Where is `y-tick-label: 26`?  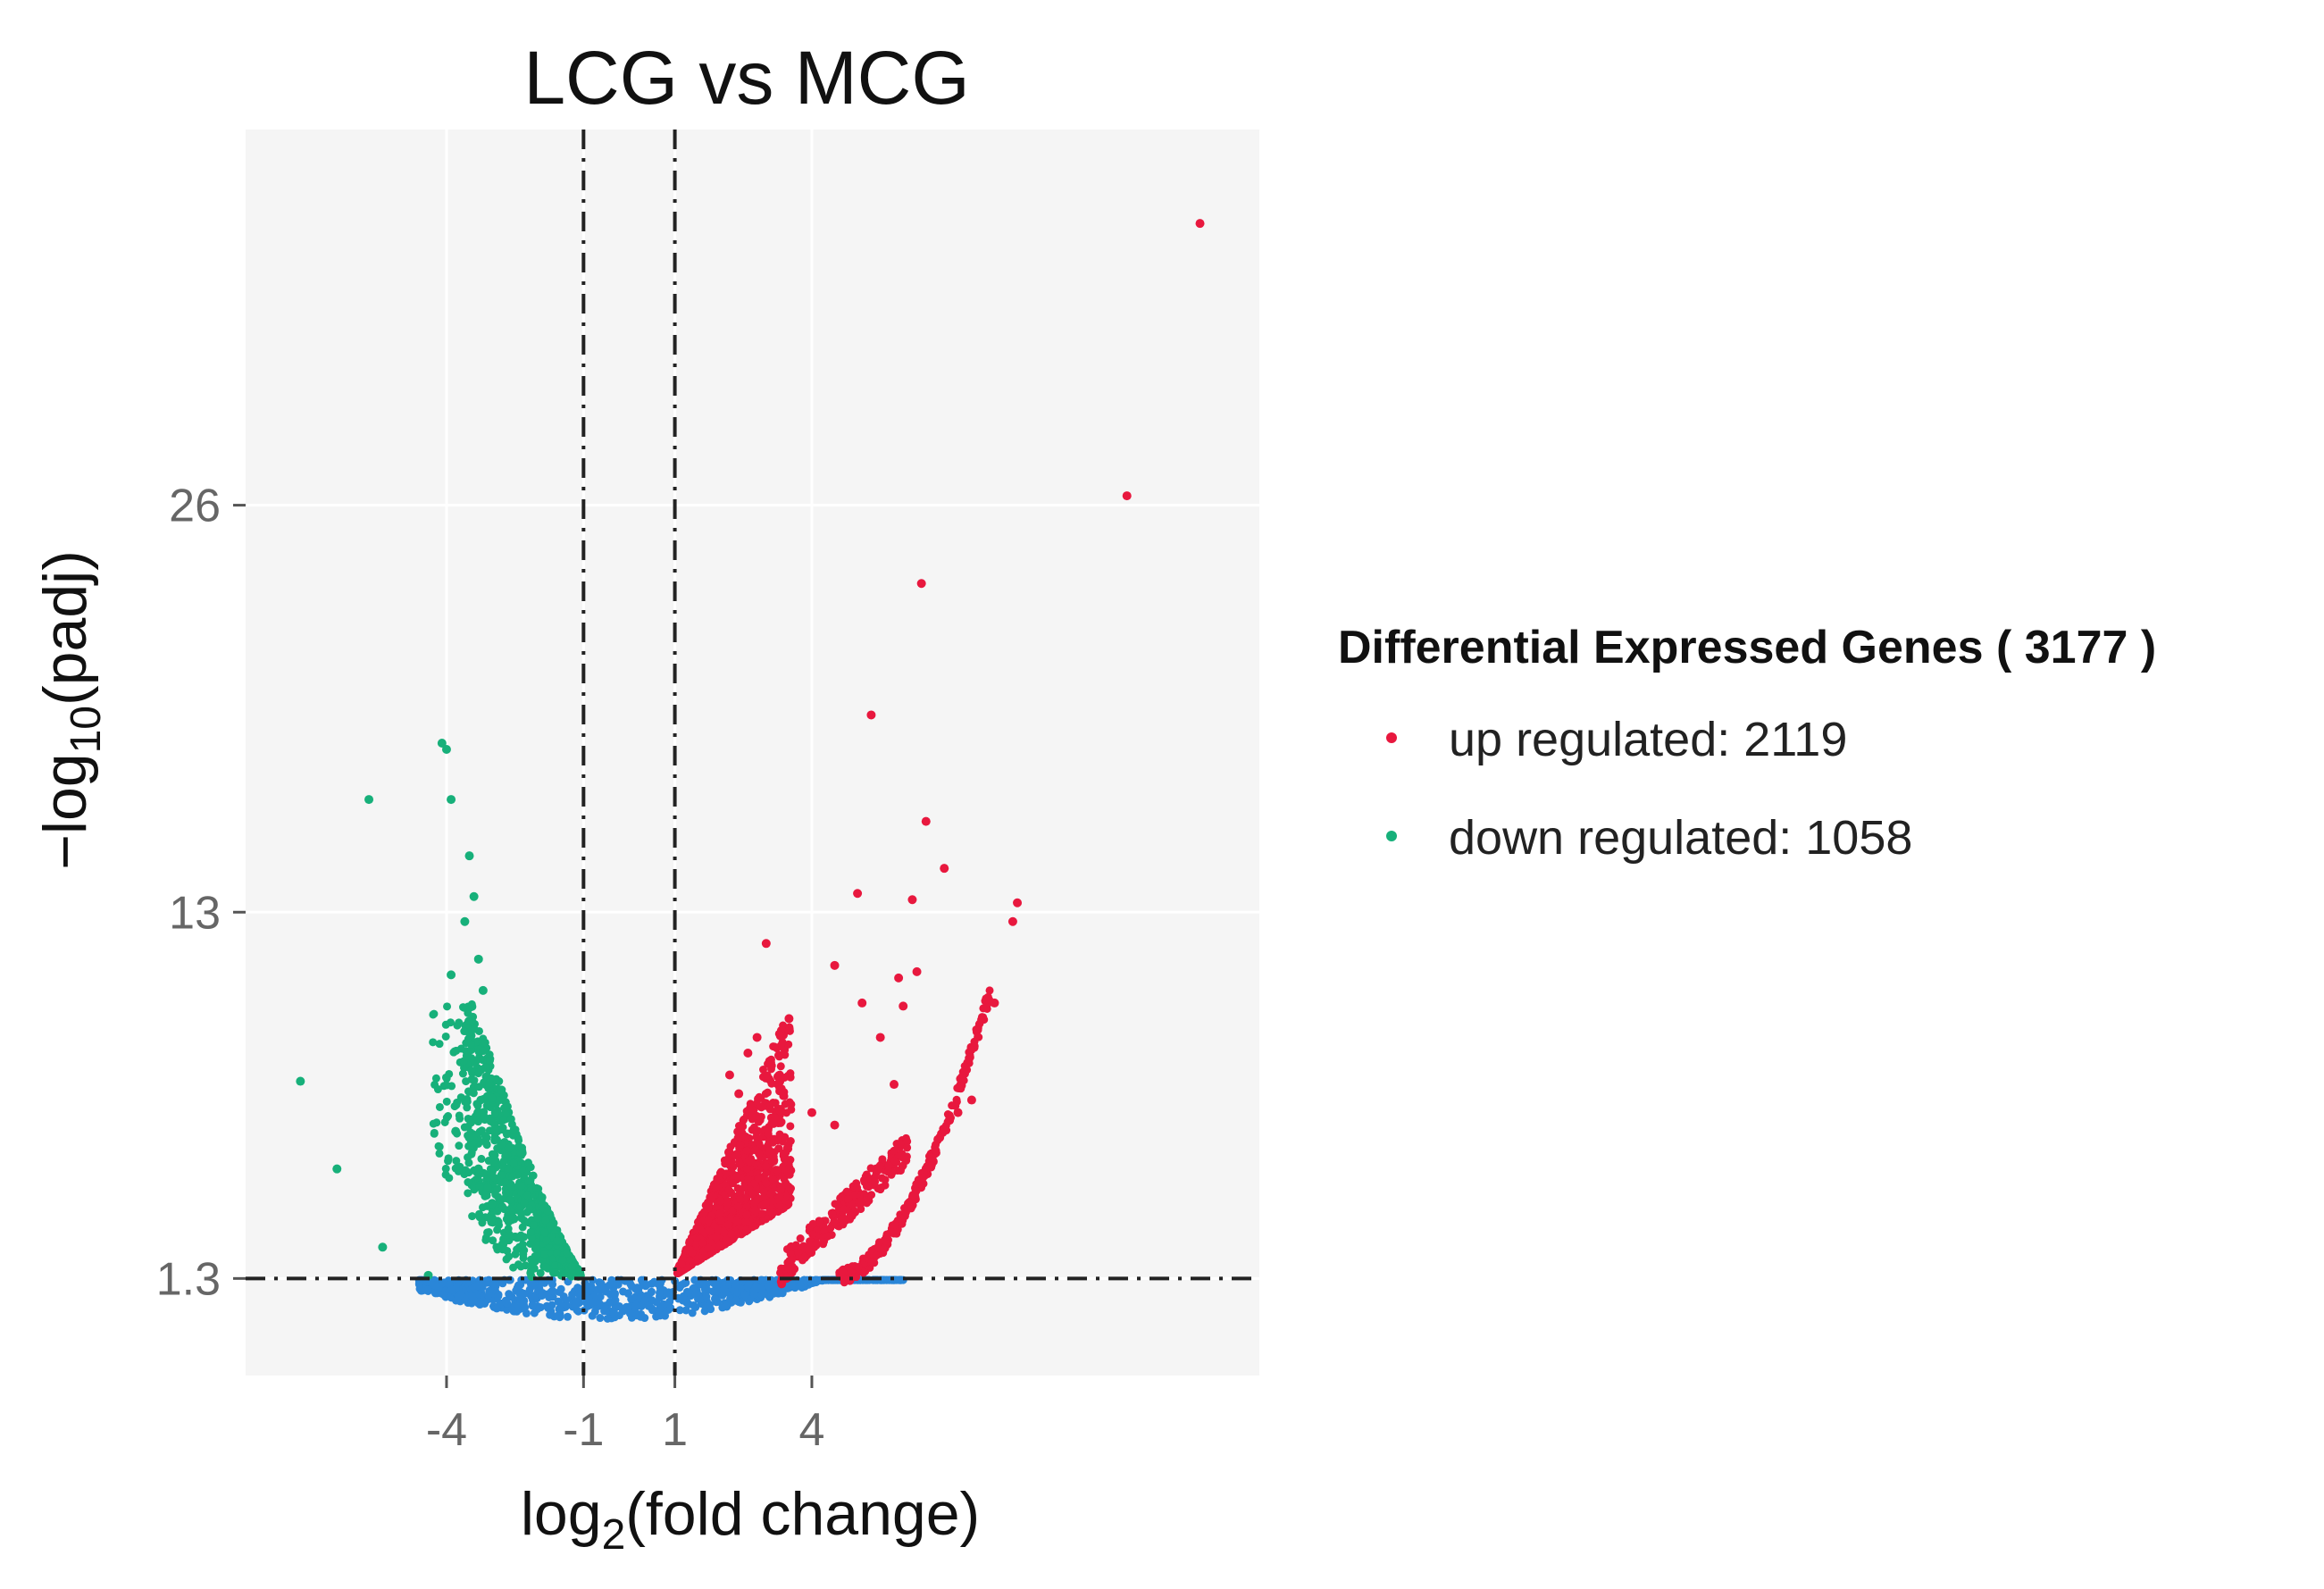 y-tick-label: 26 is located at coordinates (195, 506).